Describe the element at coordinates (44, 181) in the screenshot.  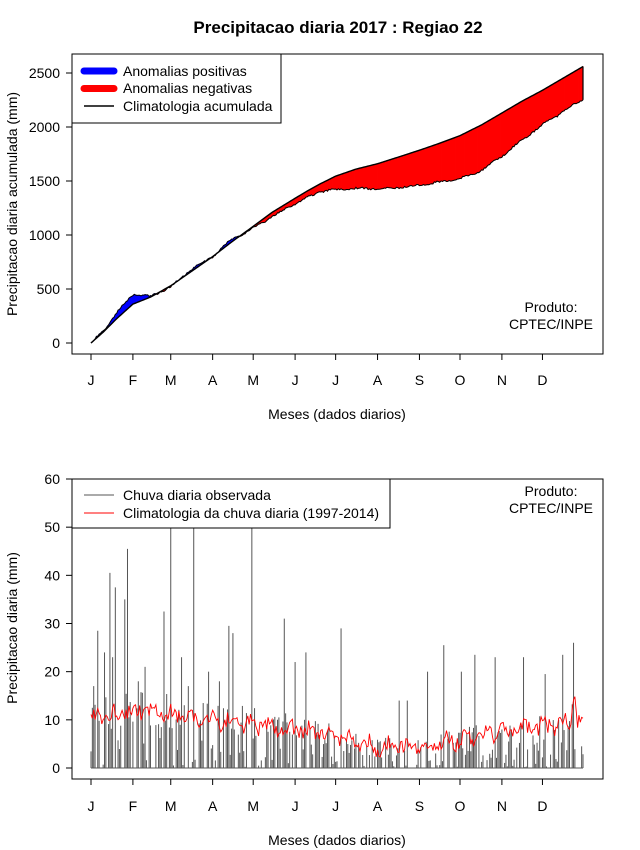
I see `y-tick-label: 1500` at that location.